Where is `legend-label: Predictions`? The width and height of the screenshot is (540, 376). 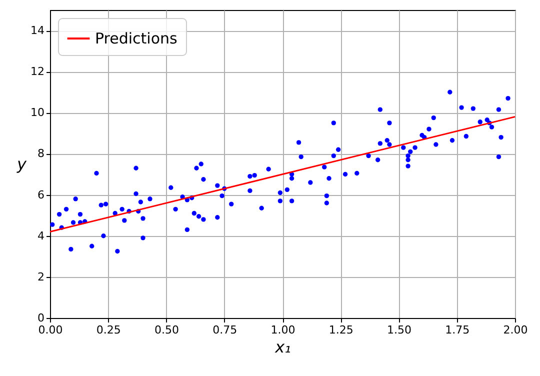 legend-label: Predictions is located at coordinates (136, 39).